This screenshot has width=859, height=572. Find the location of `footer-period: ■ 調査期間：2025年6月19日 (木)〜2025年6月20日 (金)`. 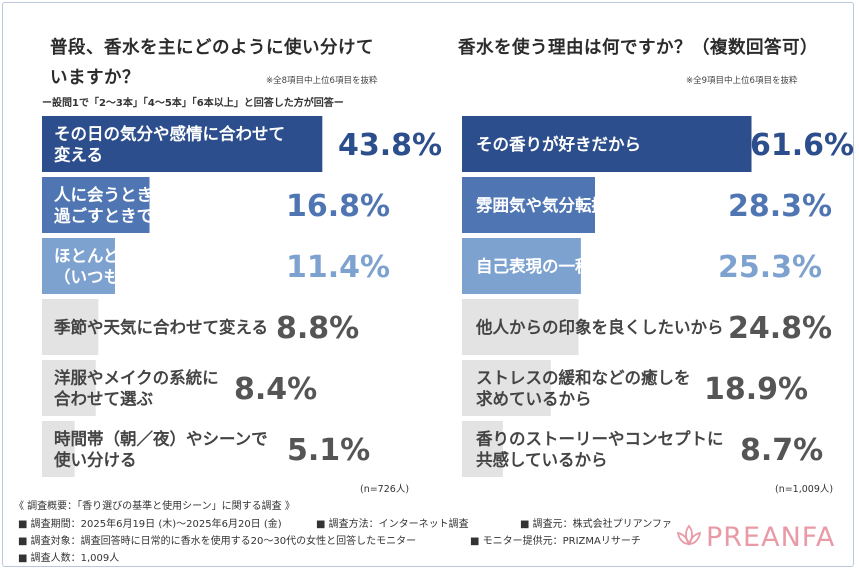

footer-period: ■ 調査期間：2025年6月19日 (木)〜2025年6月20日 (金) is located at coordinates (150, 524).